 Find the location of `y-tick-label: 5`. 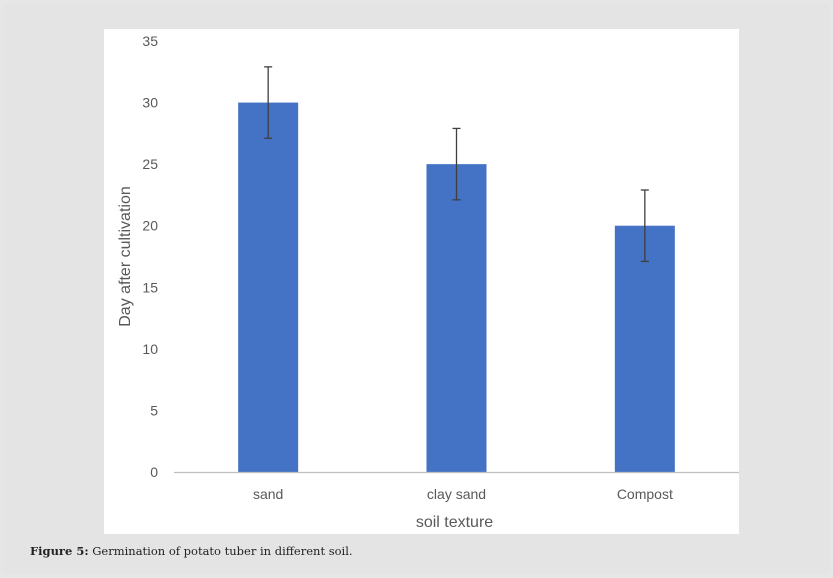

y-tick-label: 5 is located at coordinates (154, 410).